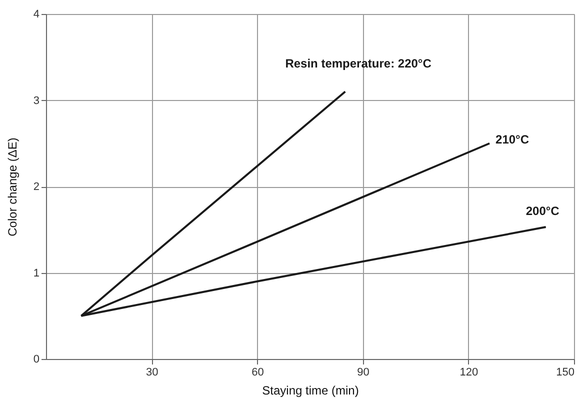 This screenshot has height=401, width=587. What do you see at coordinates (36, 100) in the screenshot?
I see `y-tick-label: 3` at bounding box center [36, 100].